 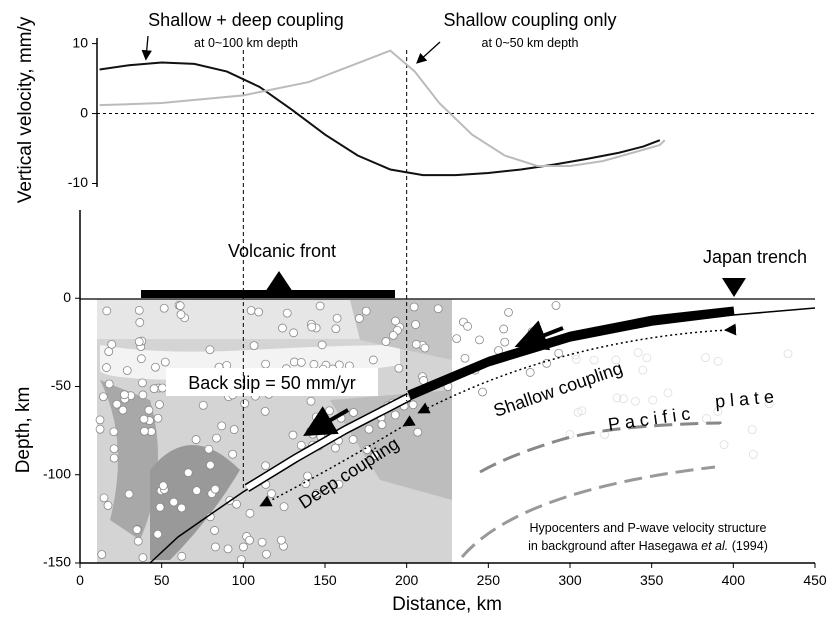 I want to click on plate-base, so click(x=600, y=447).